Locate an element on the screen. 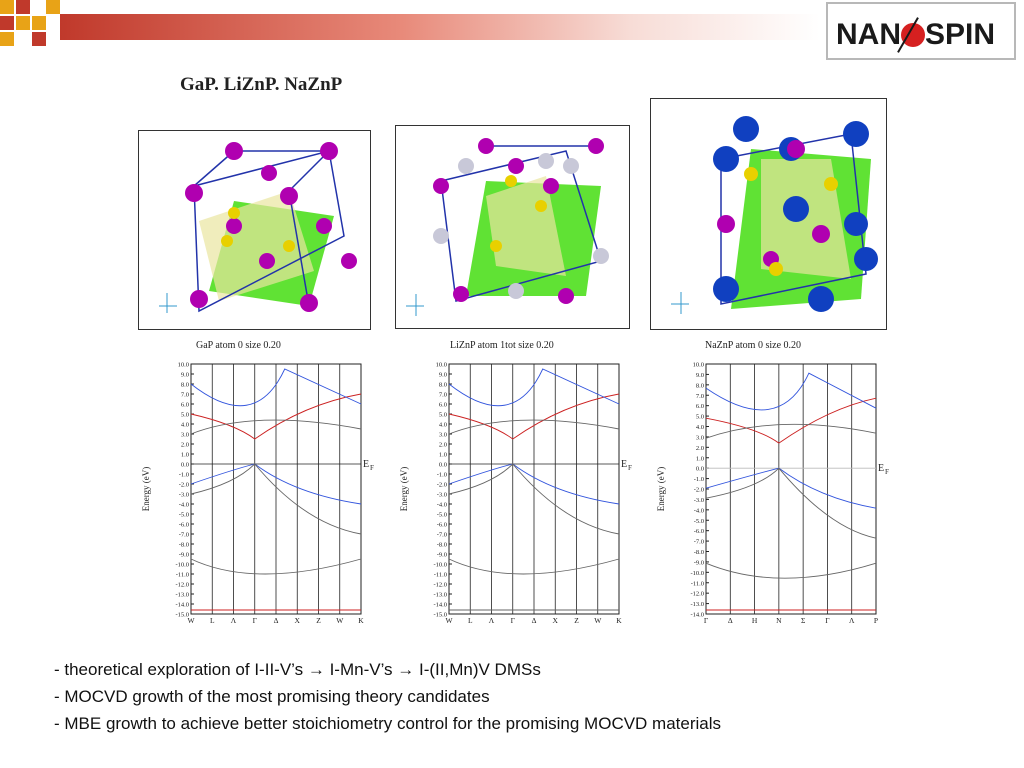 The height and width of the screenshot is (768, 1024). liznp-crystal-image is located at coordinates (507, 227).